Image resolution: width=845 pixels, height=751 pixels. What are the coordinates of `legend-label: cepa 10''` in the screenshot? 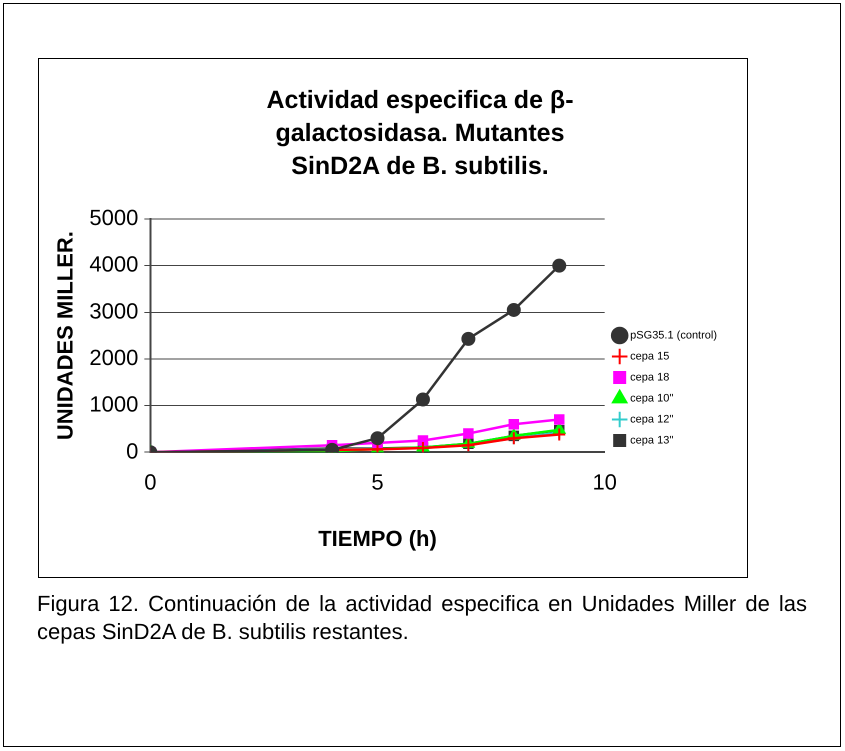 It's located at (652, 398).